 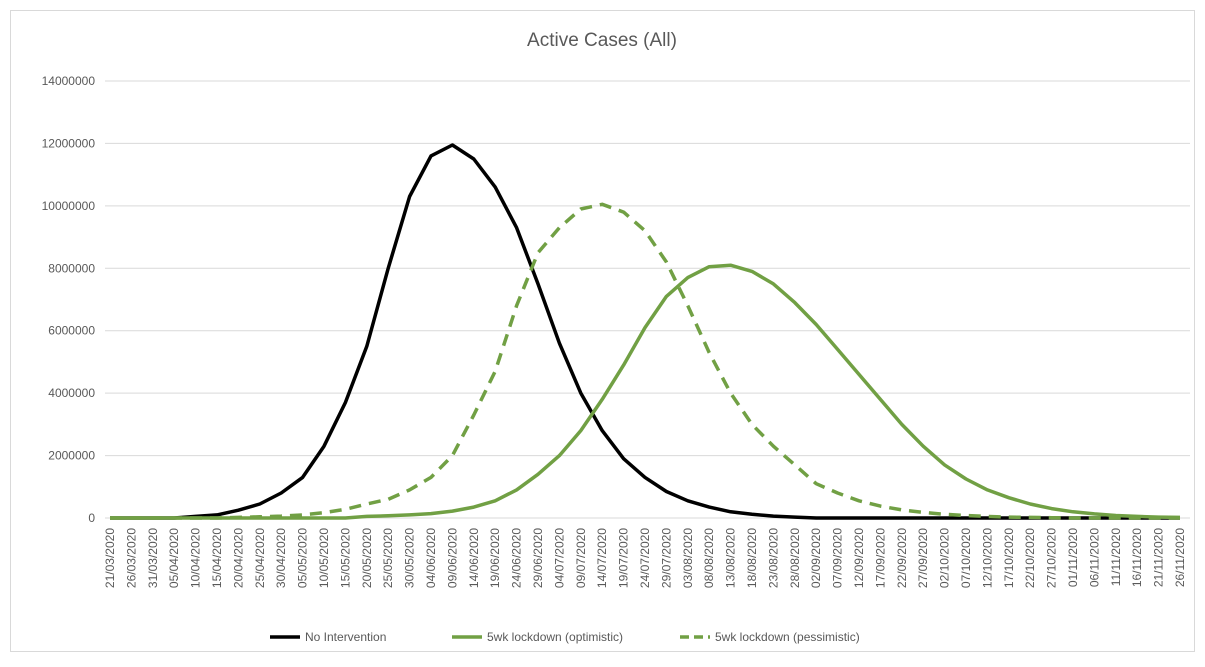 I want to click on x-tick-label: 02/09/2020, so click(x=816, y=558).